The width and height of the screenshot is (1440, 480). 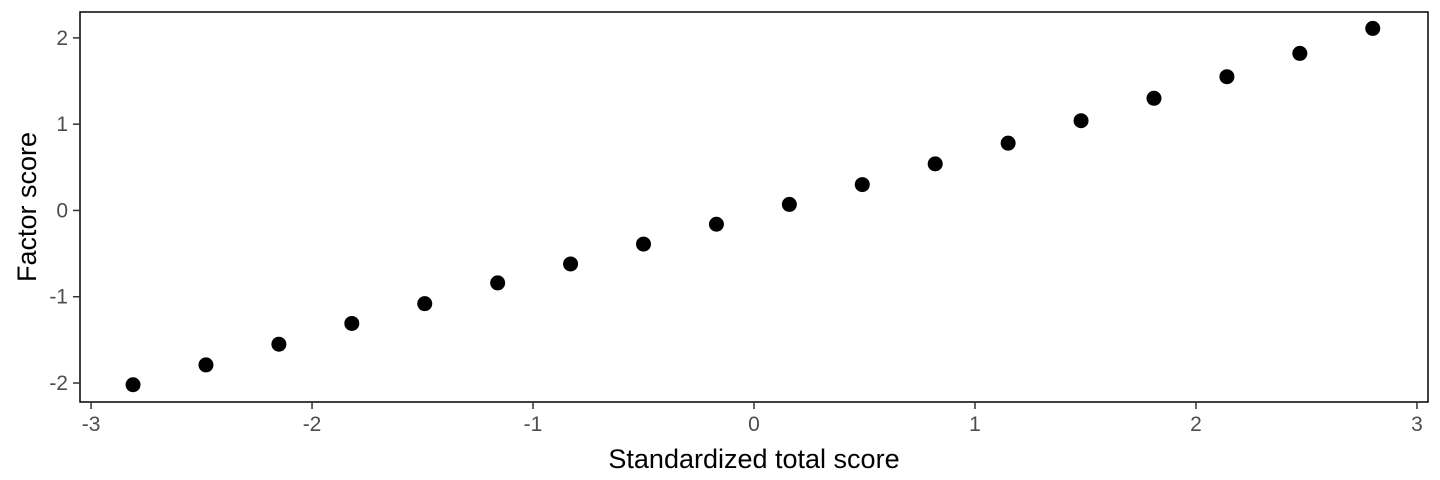 I want to click on x-tick-label: 1, so click(x=975, y=424).